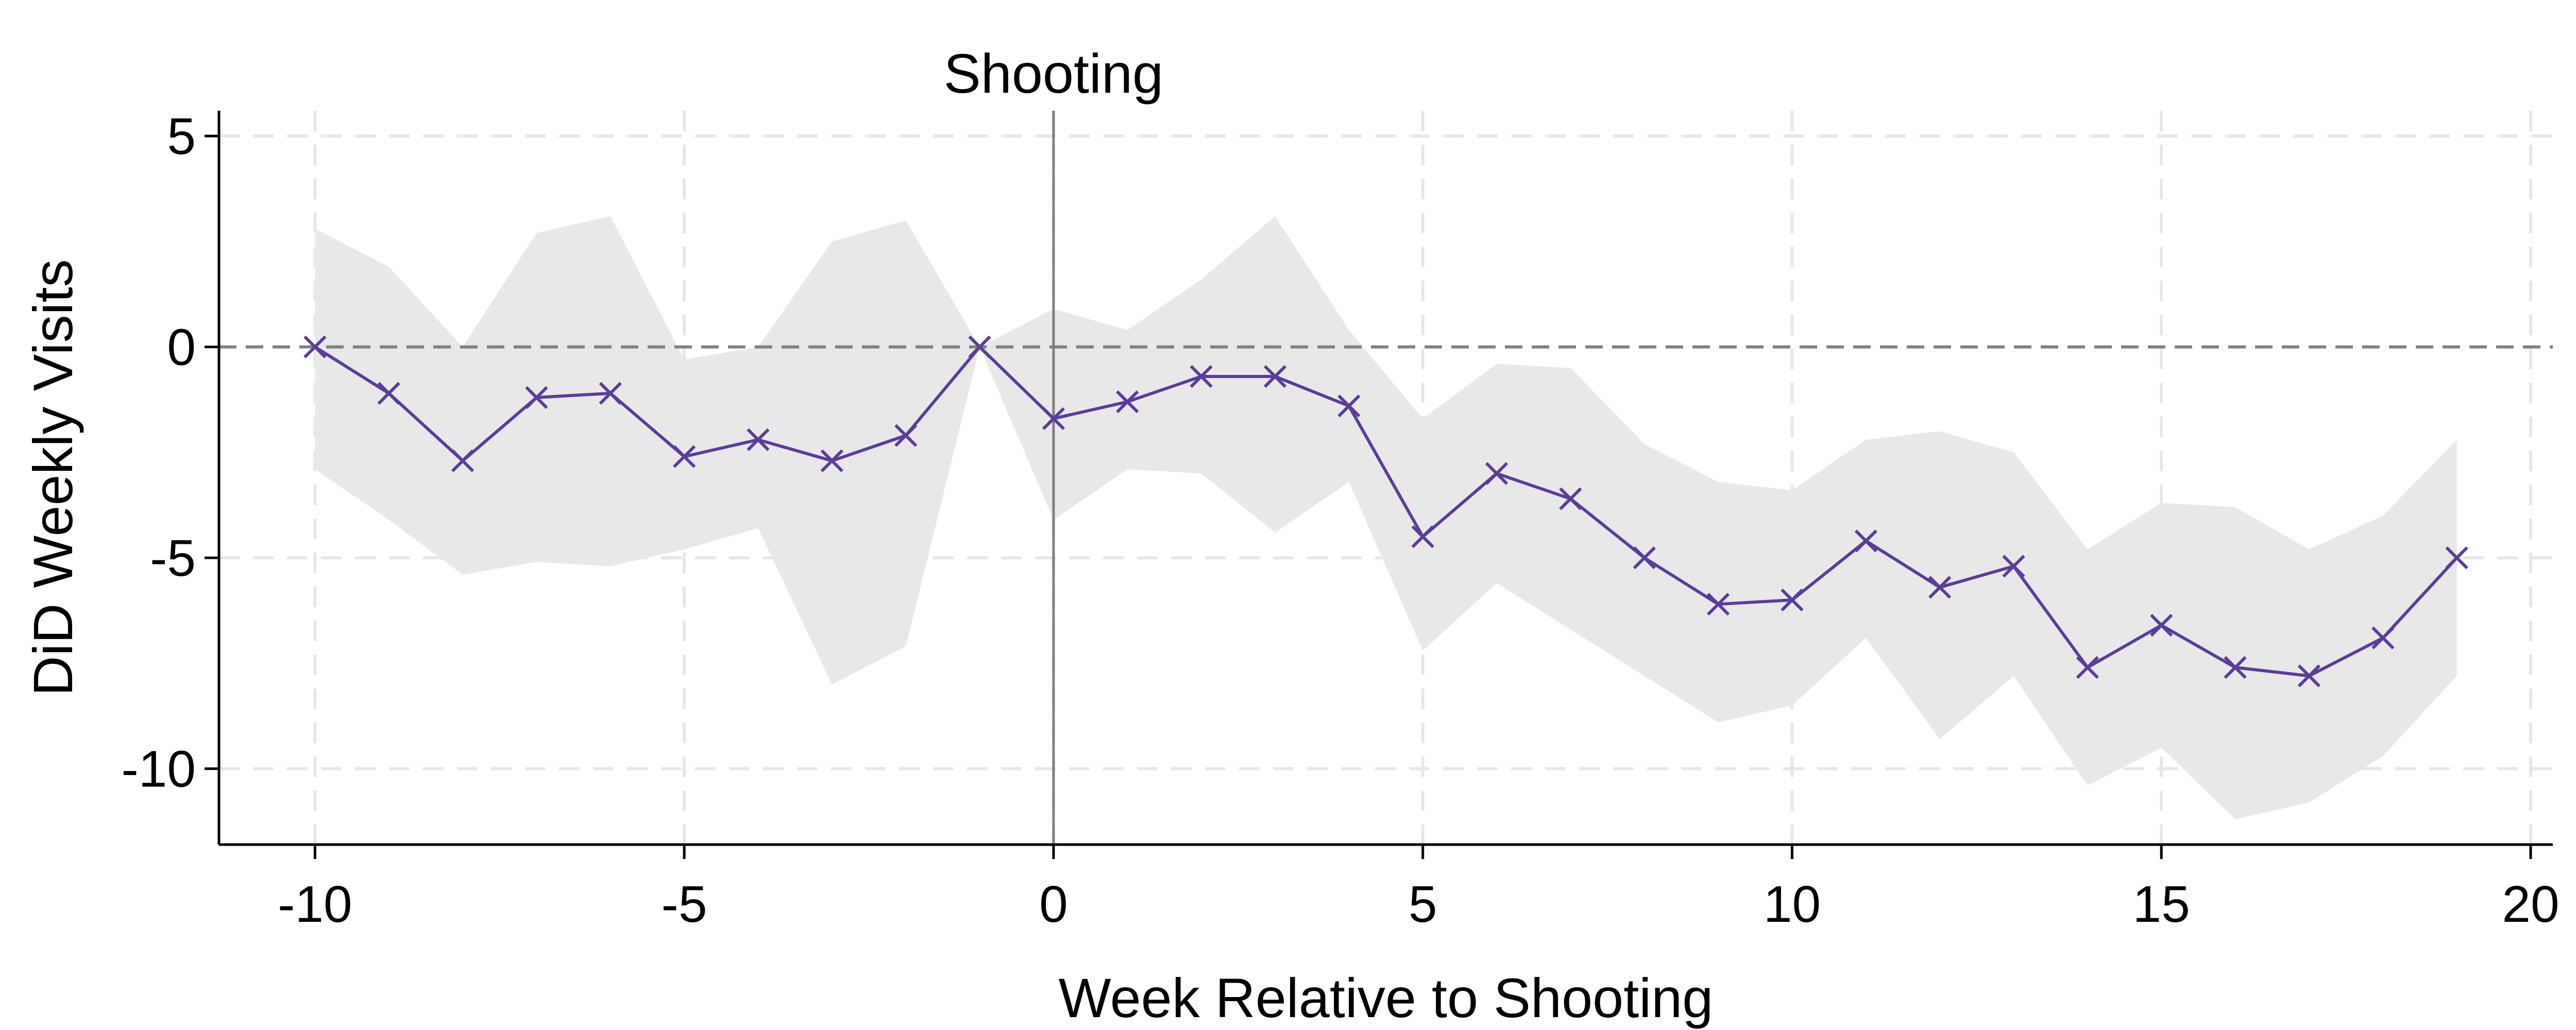 Image resolution: width=2576 pixels, height=1030 pixels. What do you see at coordinates (1386, 998) in the screenshot?
I see `x-axis-title: Week Relative to Shooting` at bounding box center [1386, 998].